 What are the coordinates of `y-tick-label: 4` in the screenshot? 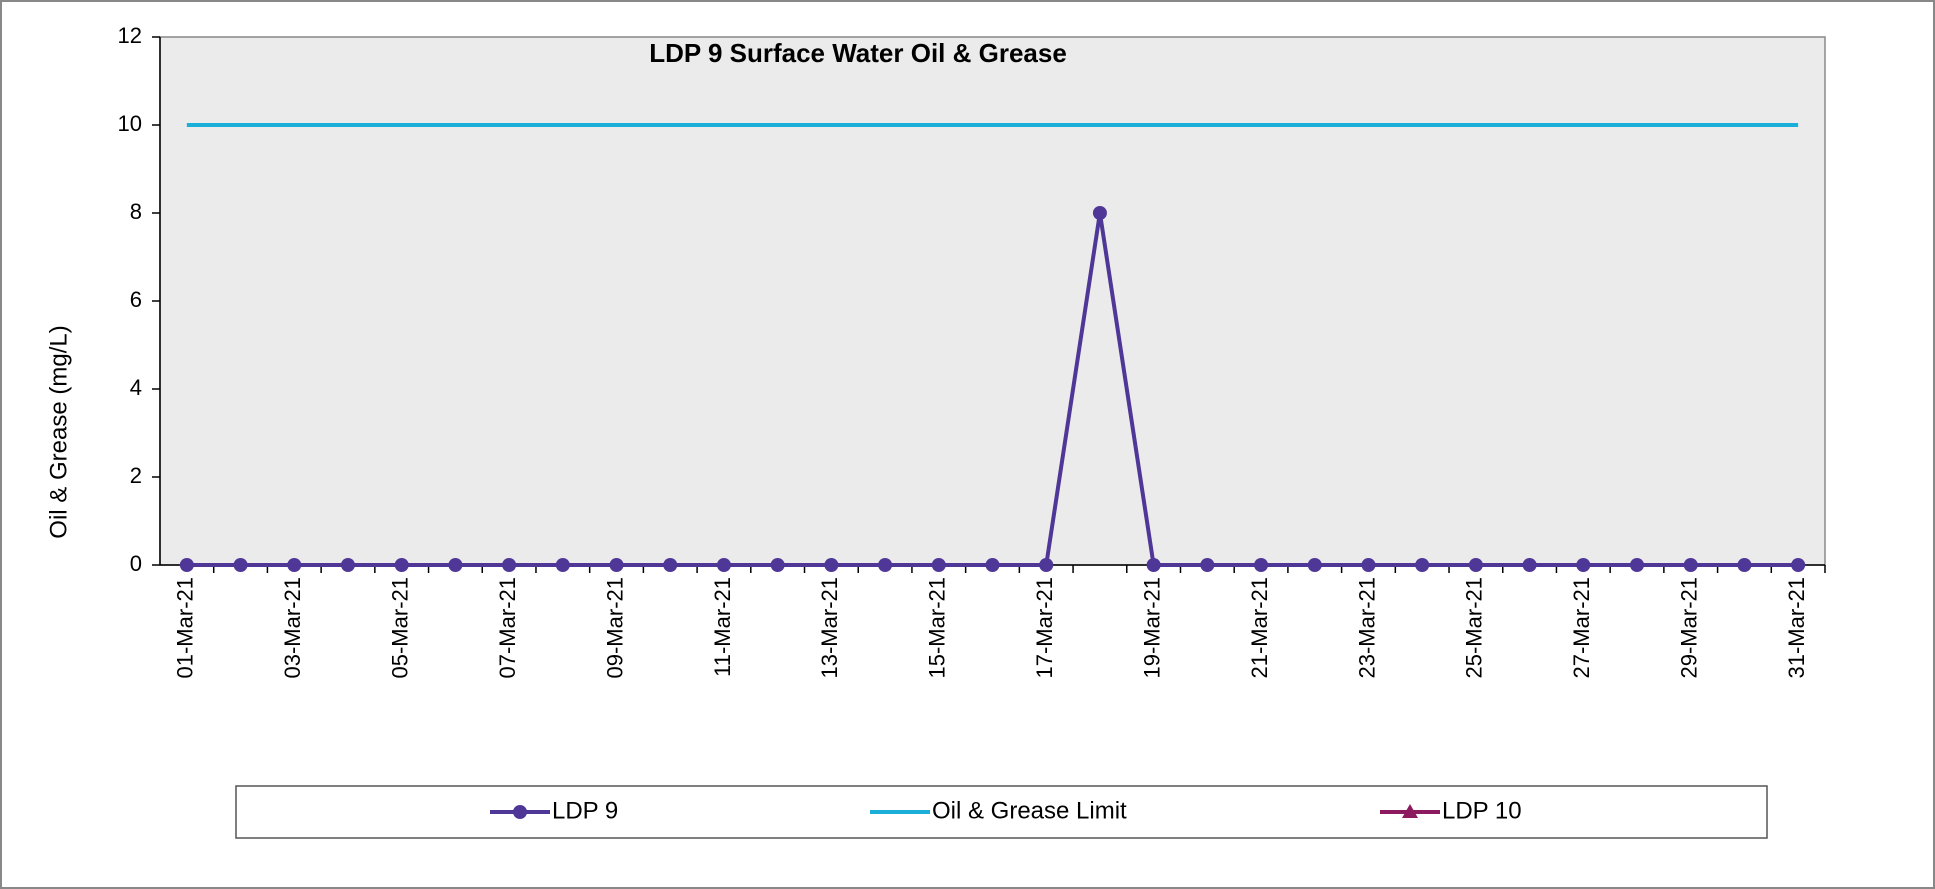 It's located at (136, 387).